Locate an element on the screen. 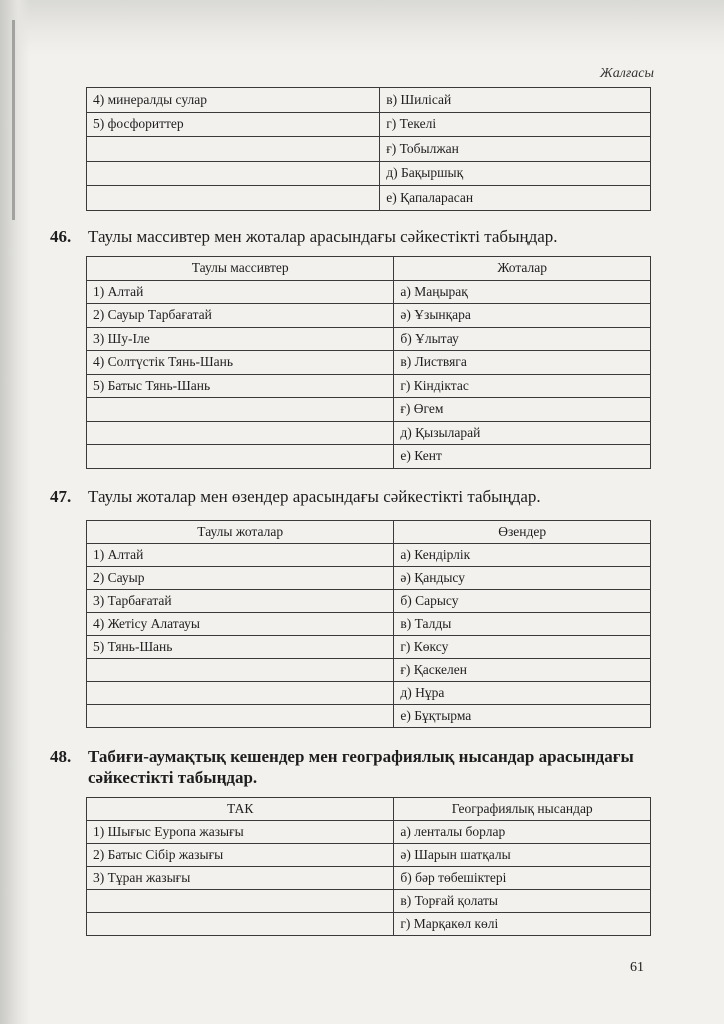 The image size is (724, 1024). right-cell: д) Нұра is located at coordinates (522, 693).